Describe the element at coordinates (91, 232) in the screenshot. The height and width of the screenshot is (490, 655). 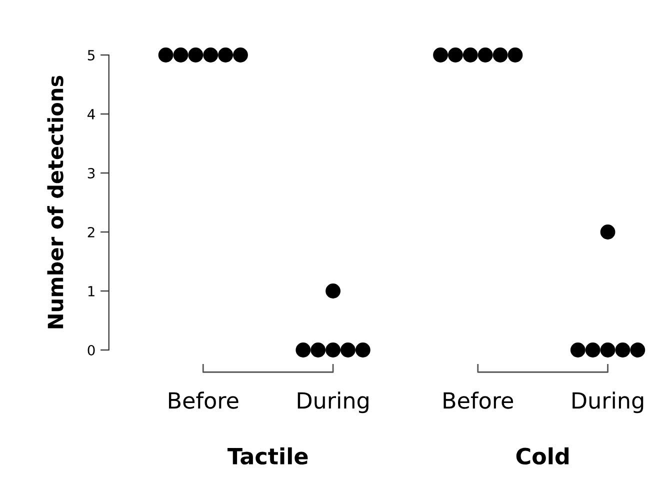
I see `y-tick-label: 2` at that location.